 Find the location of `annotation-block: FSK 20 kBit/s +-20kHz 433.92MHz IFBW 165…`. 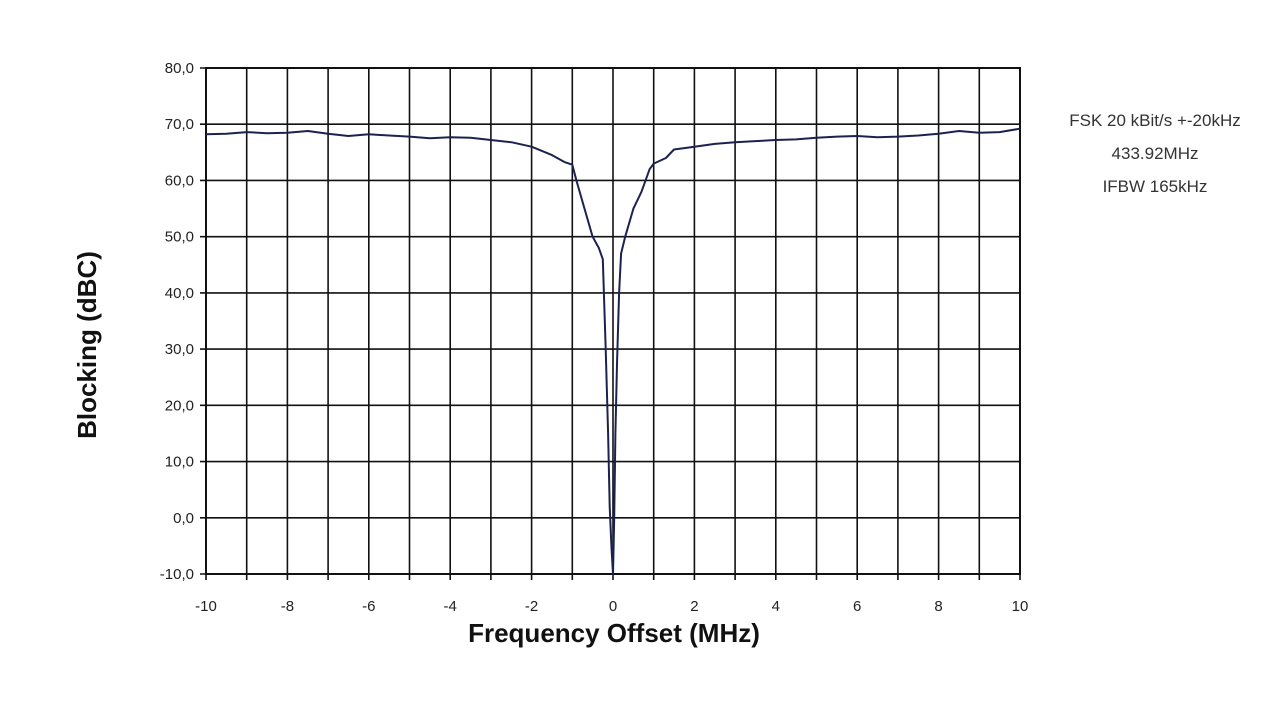

annotation-block: FSK 20 kBit/s +-20kHz 433.92MHz IFBW 165… is located at coordinates (1154, 153).